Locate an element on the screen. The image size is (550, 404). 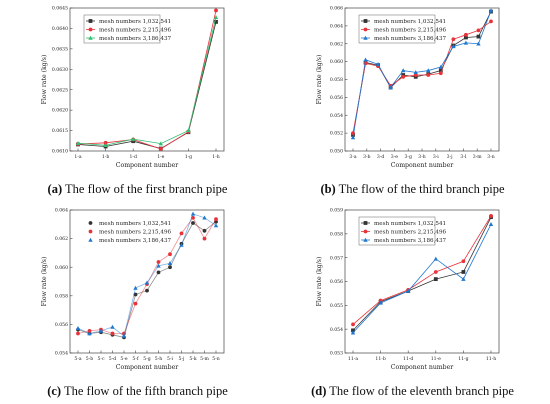
x-tick-label: 11-a is located at coordinates (353, 359).